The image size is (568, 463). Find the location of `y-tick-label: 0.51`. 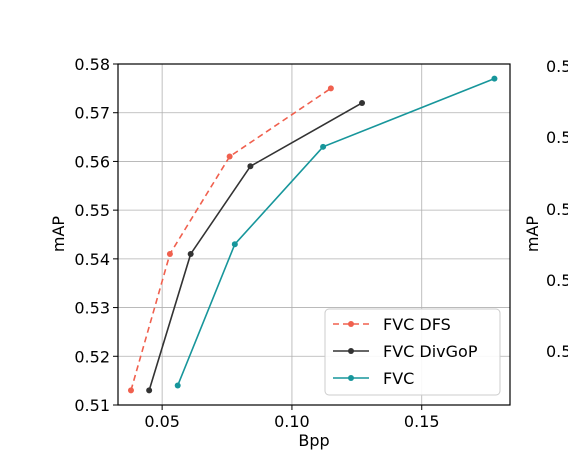

y-tick-label: 0.51 is located at coordinates (92, 405).